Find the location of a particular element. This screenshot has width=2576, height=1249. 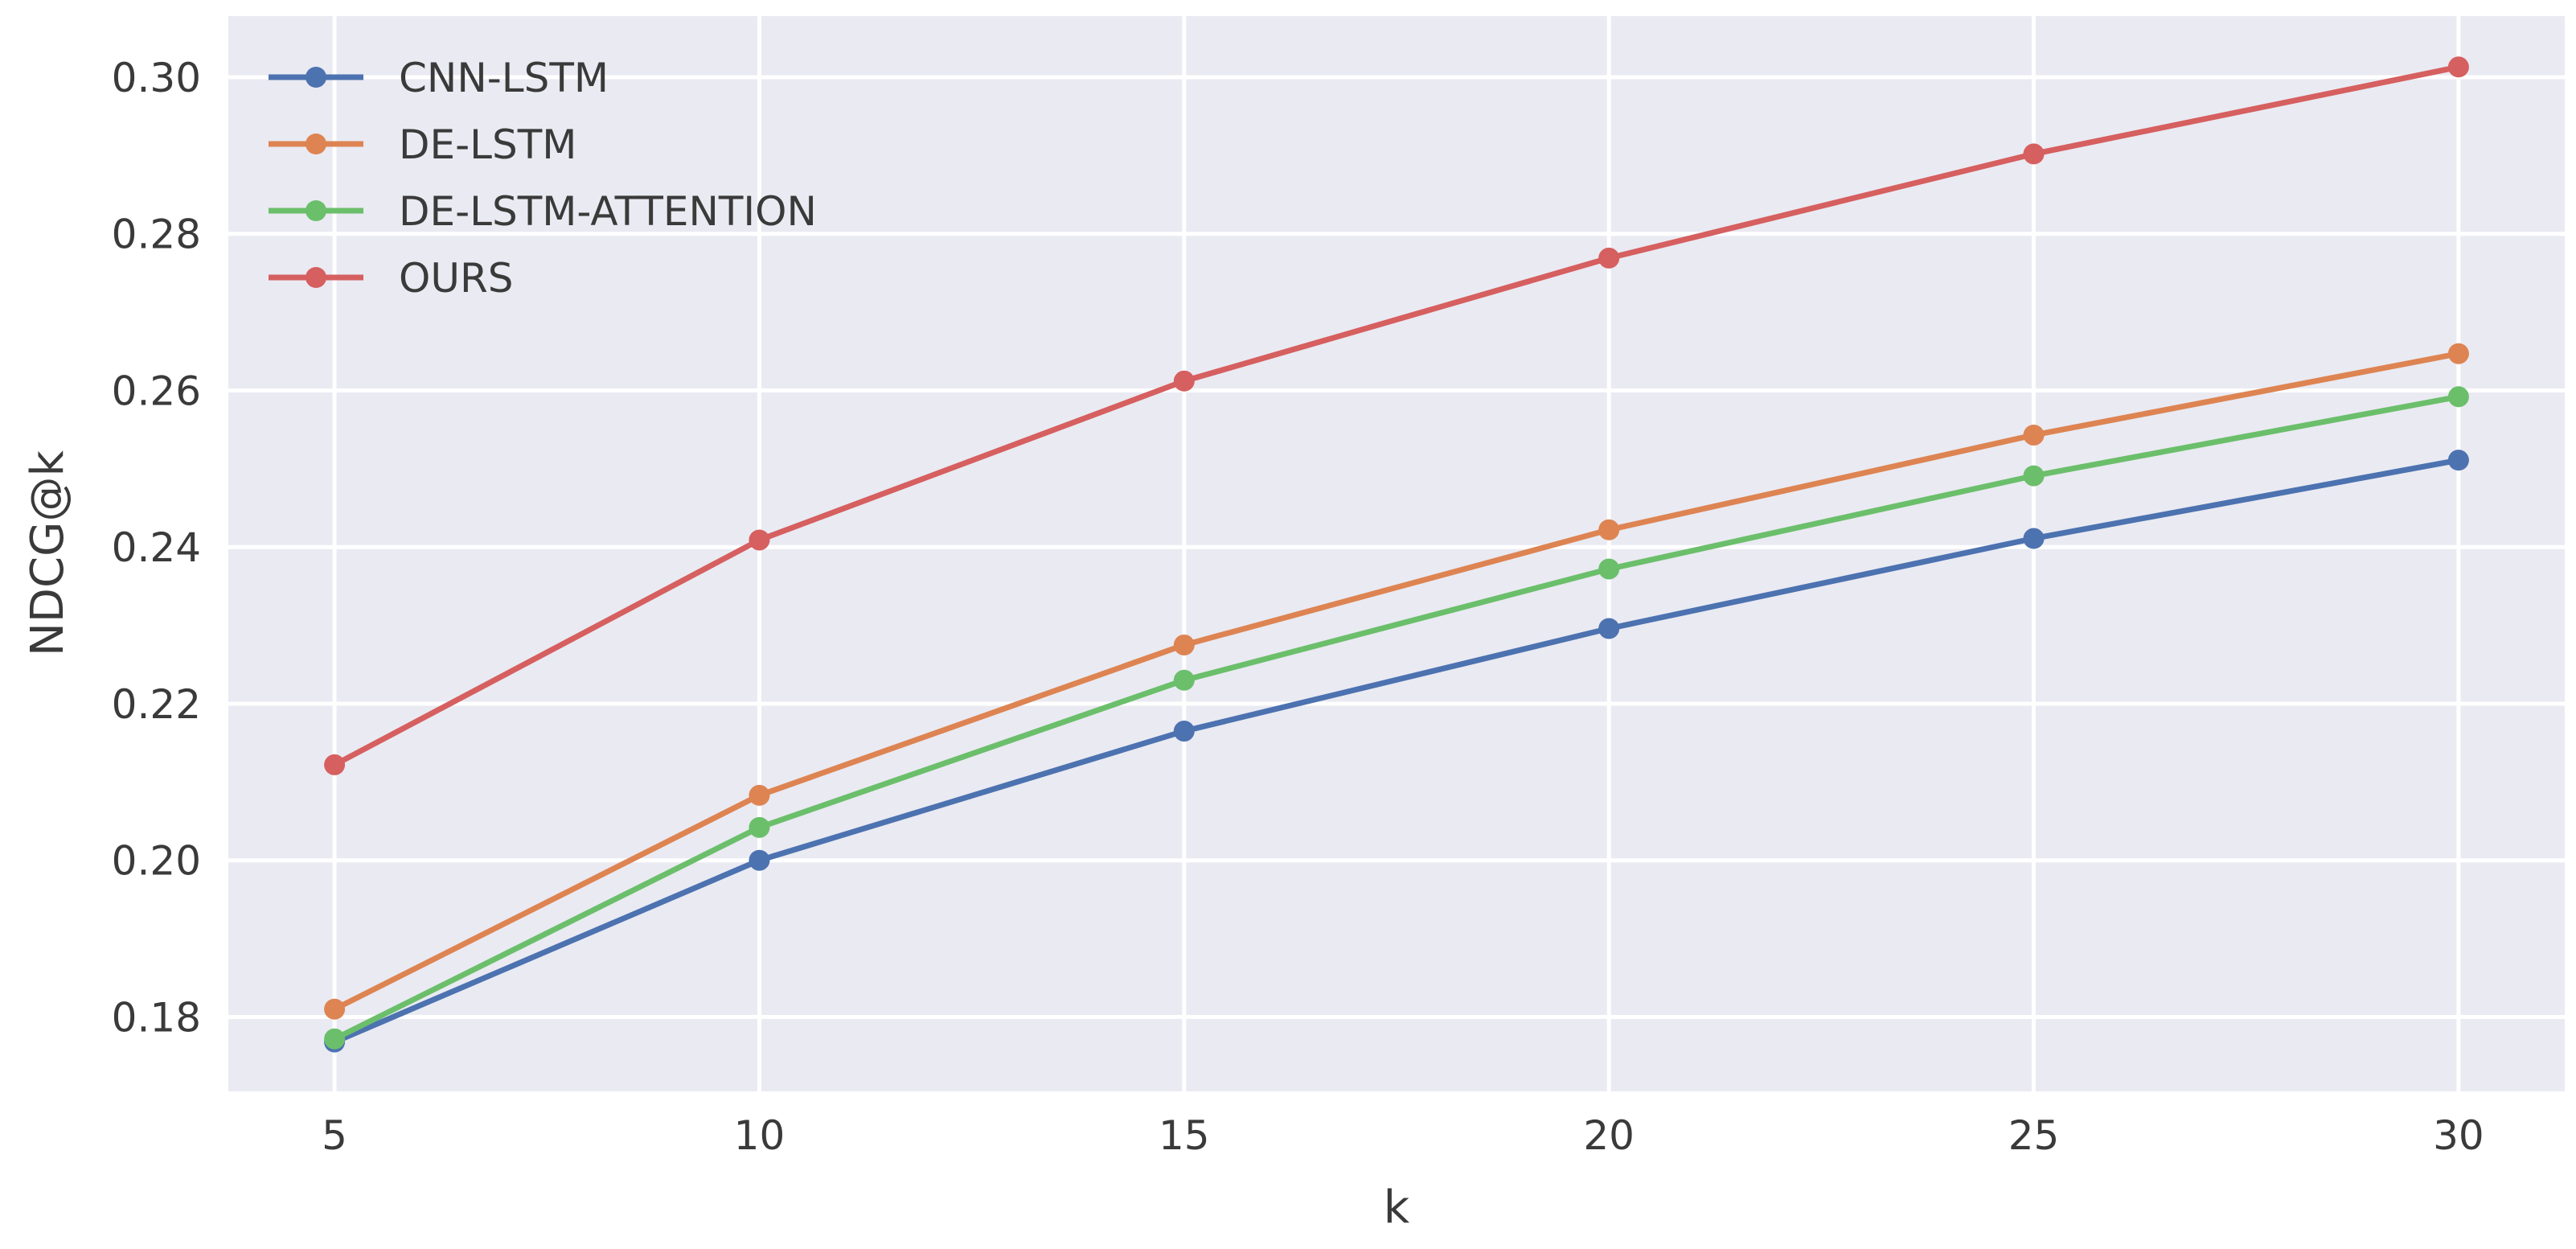

y-tick-labels: 0.18 0.20 0.22 0.24 0.26 0.28 0.30 is located at coordinates (156, 549).